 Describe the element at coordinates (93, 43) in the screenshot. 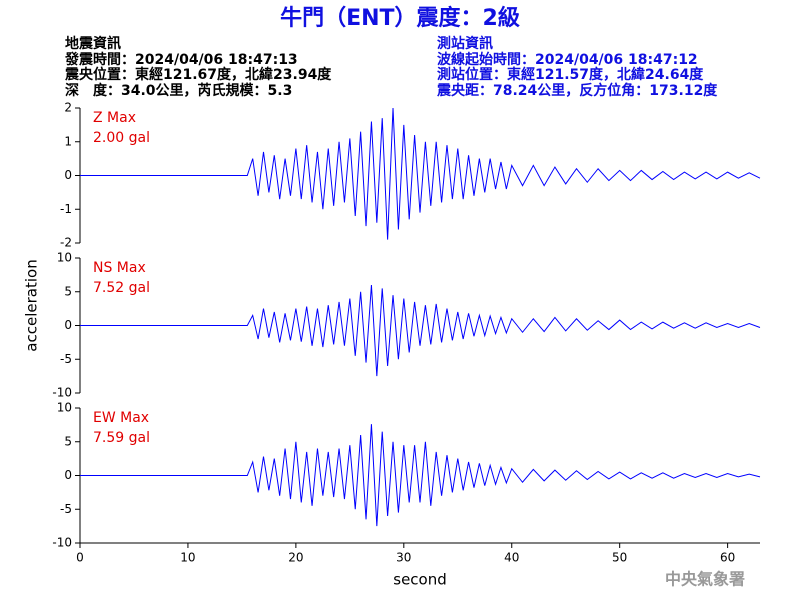

I see `info-line: 地震資訊` at that location.